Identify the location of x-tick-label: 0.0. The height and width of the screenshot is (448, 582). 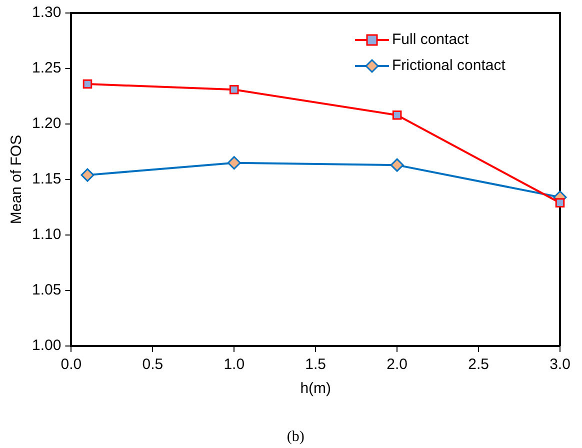
(71, 365).